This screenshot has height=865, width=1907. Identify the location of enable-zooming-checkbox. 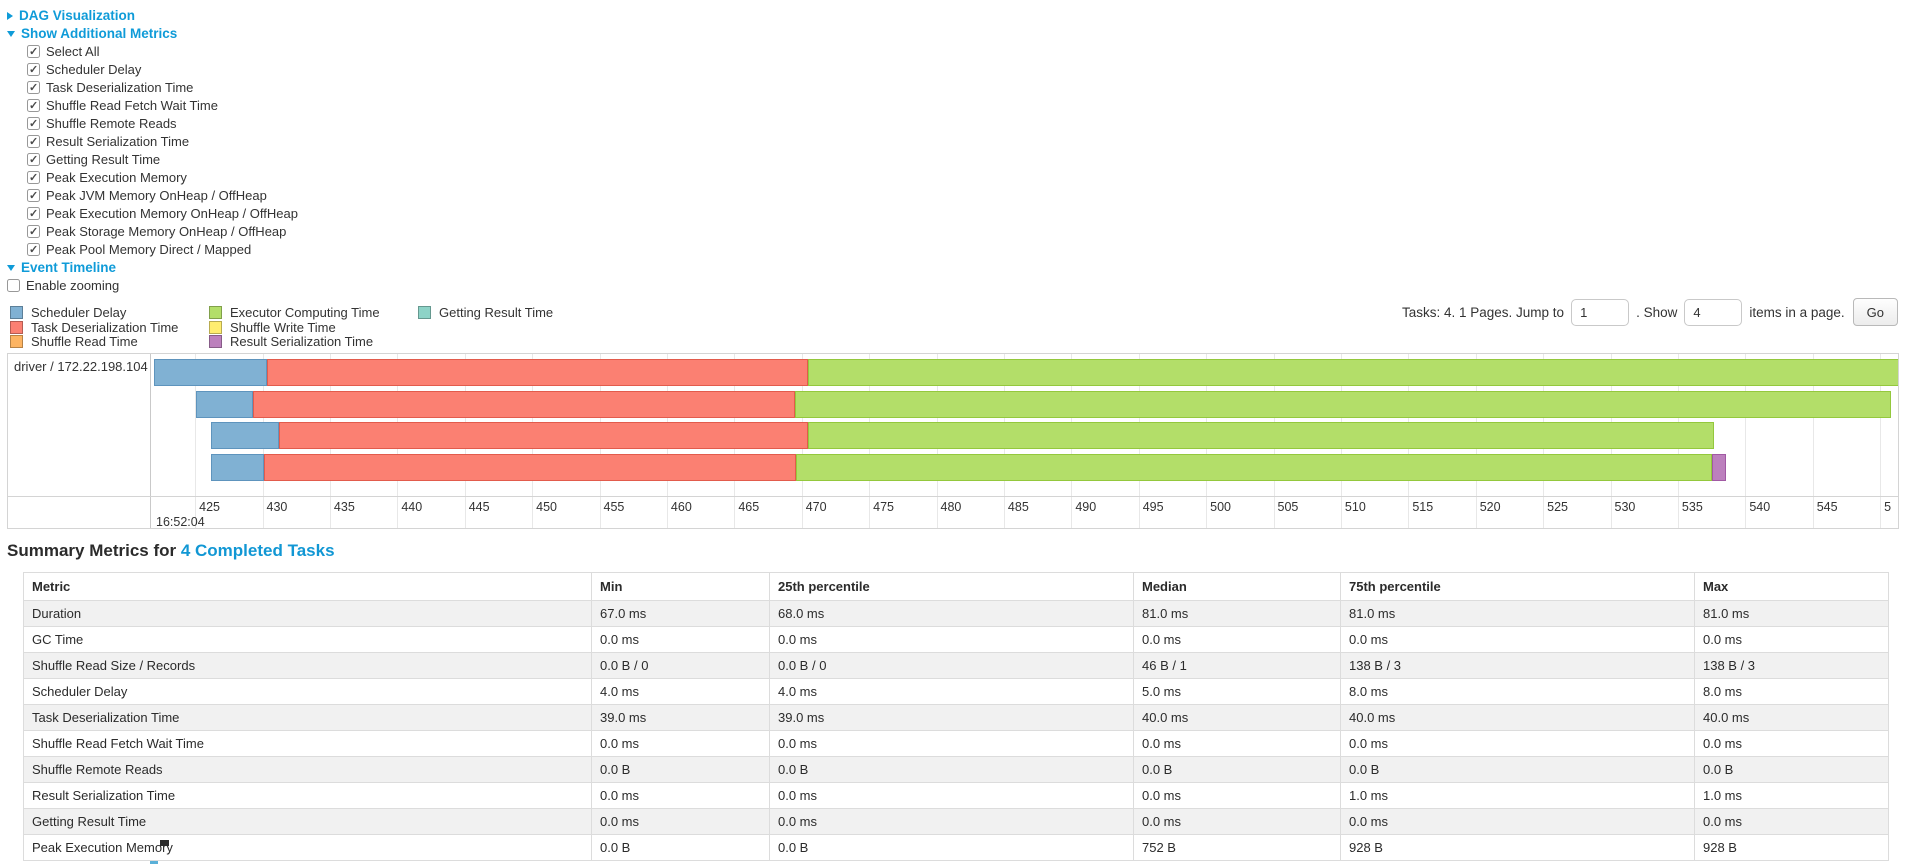
(13, 285).